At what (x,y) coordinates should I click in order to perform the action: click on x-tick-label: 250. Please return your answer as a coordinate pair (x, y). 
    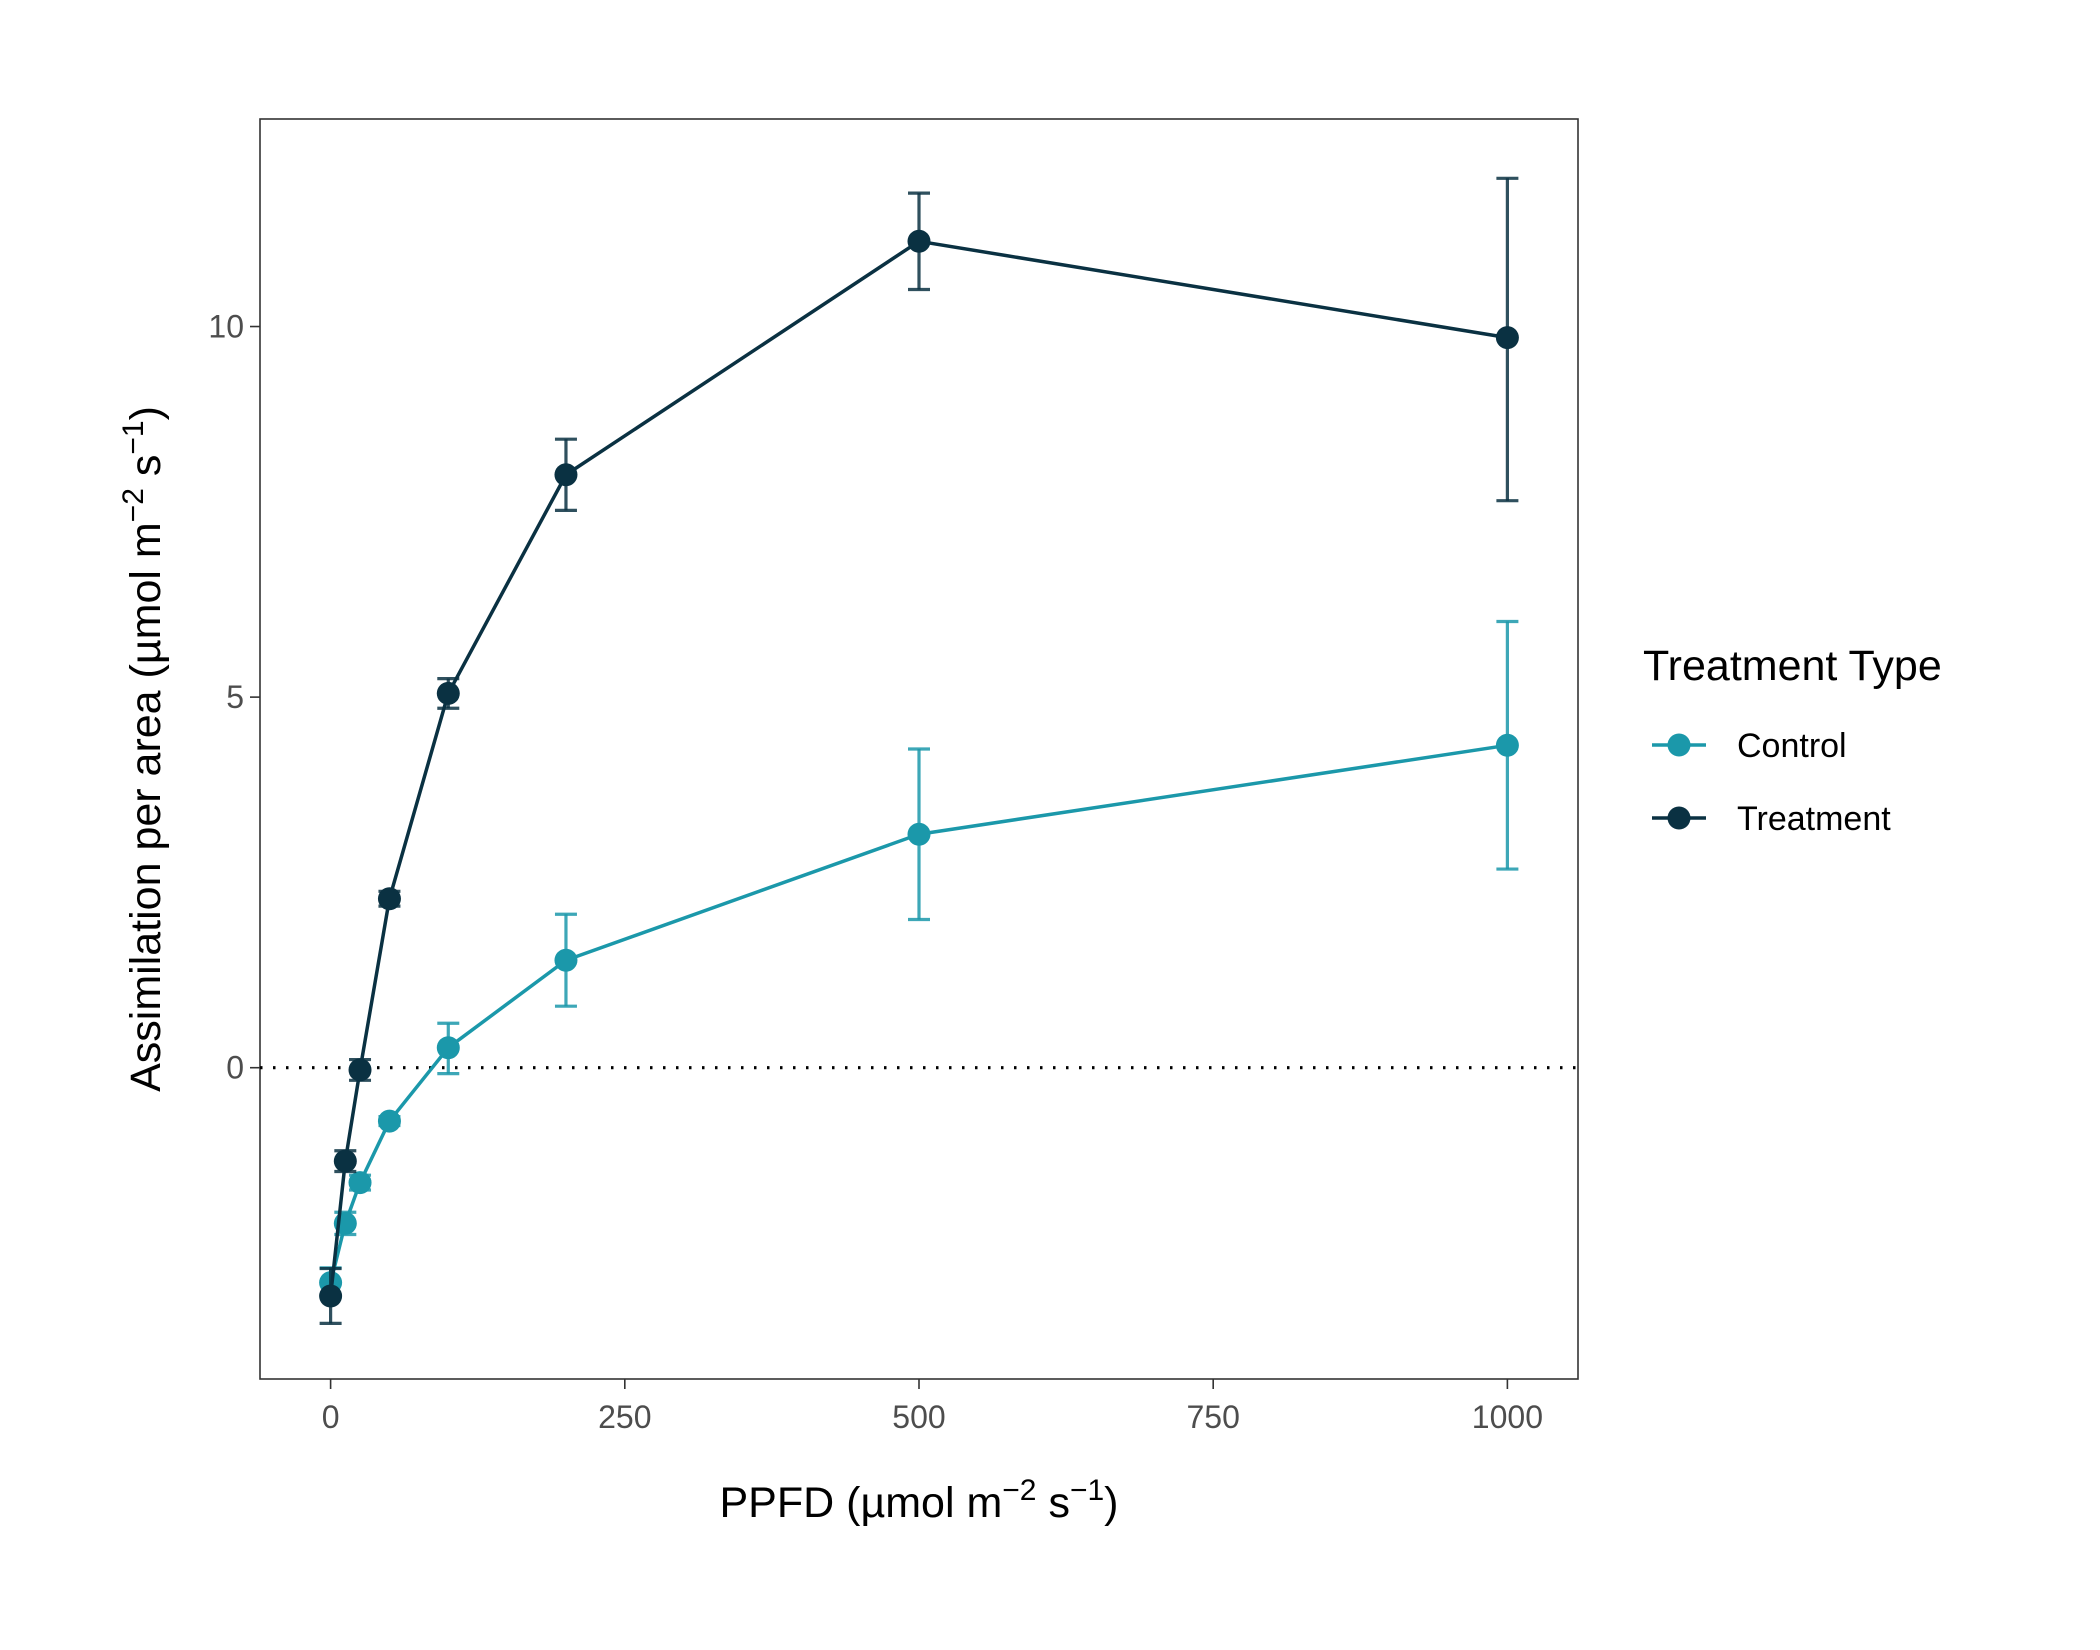
    Looking at the image, I should click on (624, 1417).